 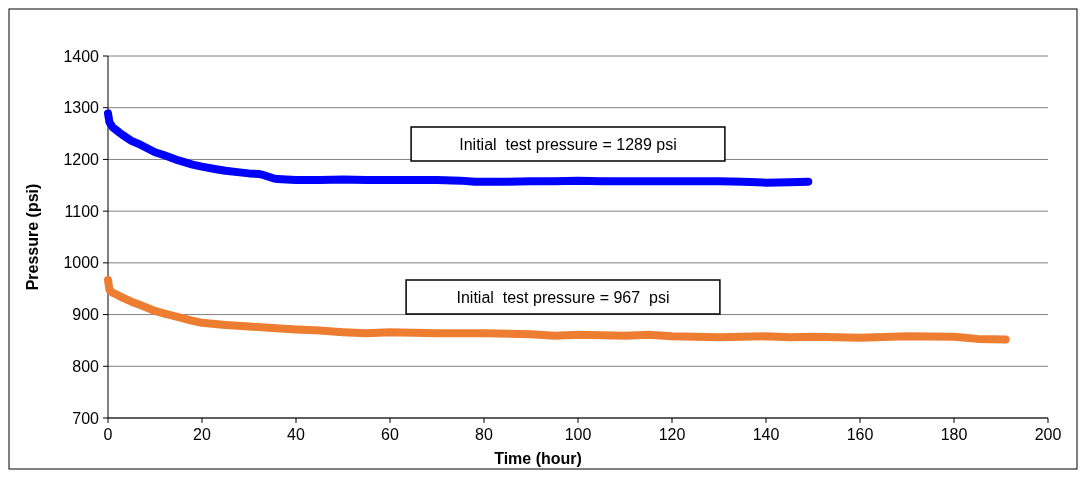 I want to click on x-tick-label: 160, so click(x=860, y=434).